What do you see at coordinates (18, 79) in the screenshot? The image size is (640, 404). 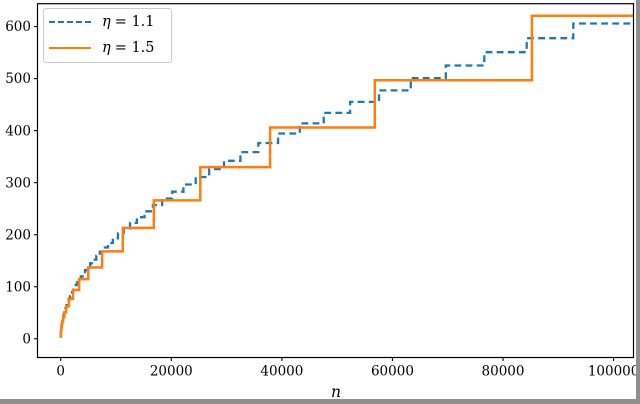 I see `y-tick-label: 500` at bounding box center [18, 79].